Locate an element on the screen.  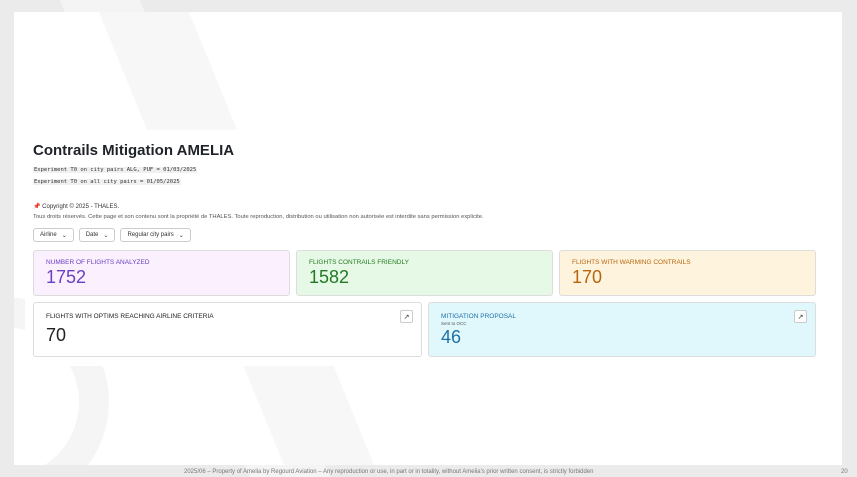
kpi-mitigation-proposal: Mitigation proposal Sent to OCC 46 ↗ is located at coordinates (622, 329).